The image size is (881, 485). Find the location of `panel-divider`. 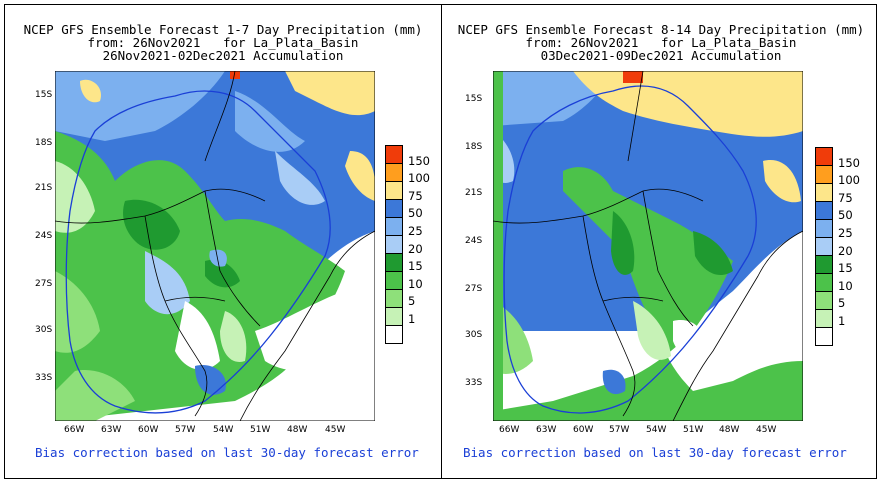

panel-divider is located at coordinates (441, 241).